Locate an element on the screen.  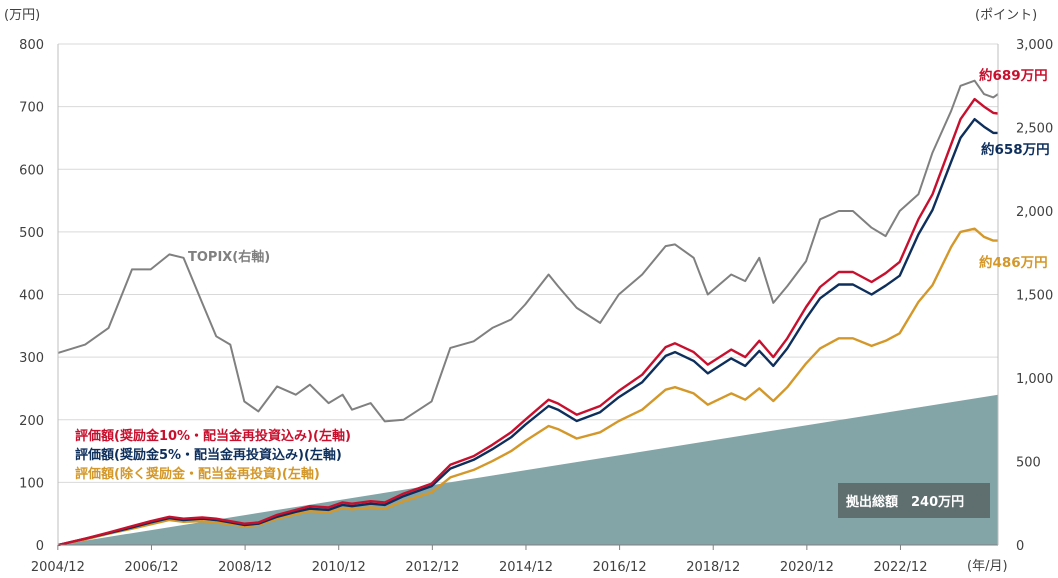
left-tick-label: 600 is located at coordinates (31, 170).